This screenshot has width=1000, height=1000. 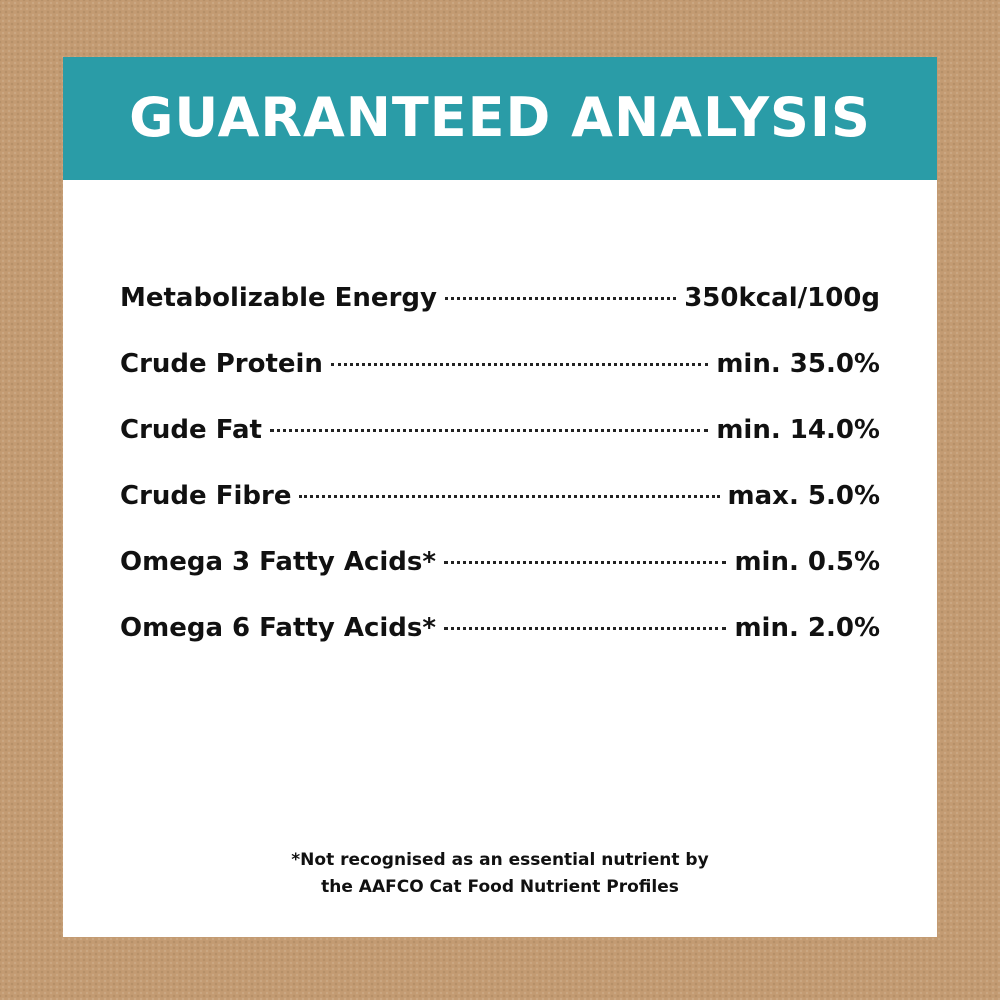 What do you see at coordinates (782, 298) in the screenshot?
I see `nutrient-value: 350kcal/100g` at bounding box center [782, 298].